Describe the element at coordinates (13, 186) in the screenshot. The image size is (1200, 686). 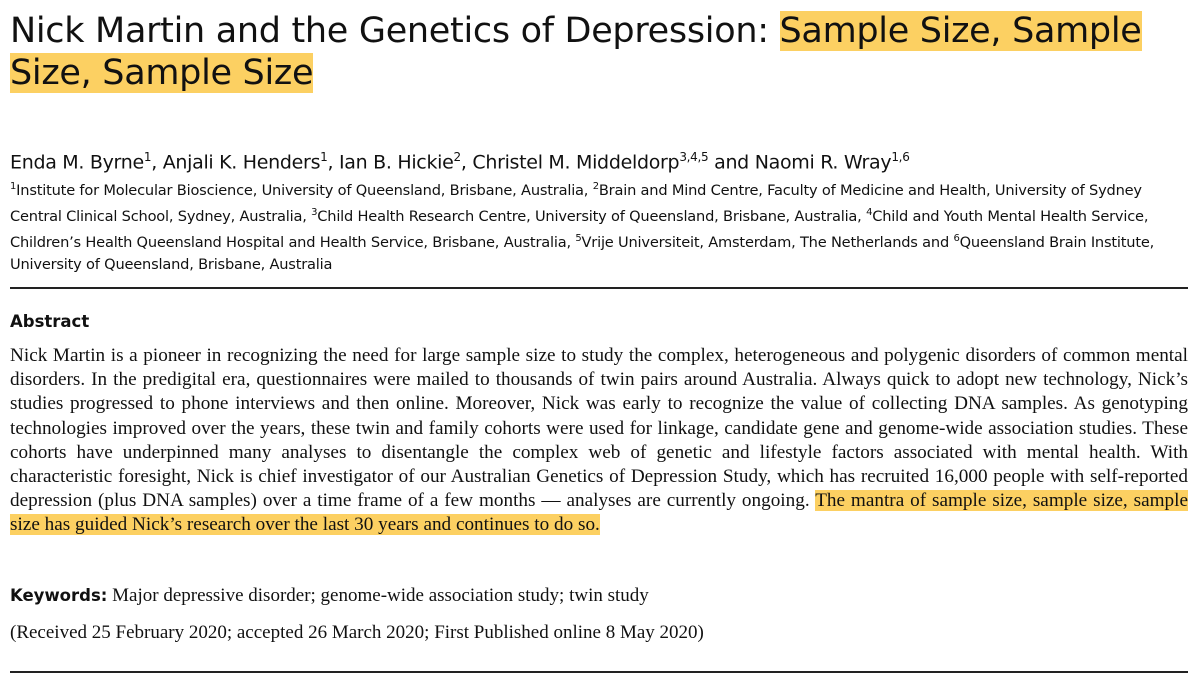
I see `affiliation-number: 1` at that location.